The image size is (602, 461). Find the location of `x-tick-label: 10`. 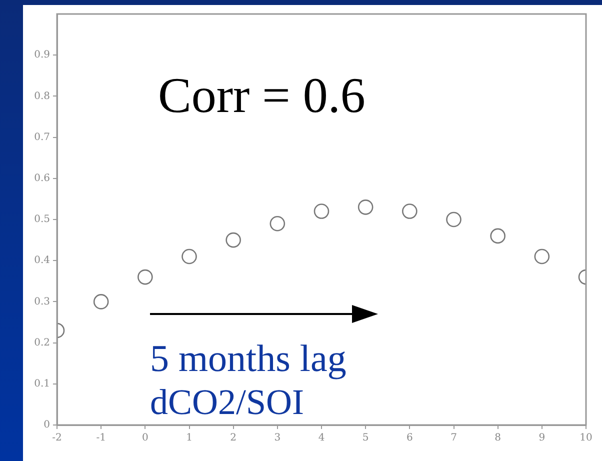

x-tick-label: 10 is located at coordinates (586, 438).